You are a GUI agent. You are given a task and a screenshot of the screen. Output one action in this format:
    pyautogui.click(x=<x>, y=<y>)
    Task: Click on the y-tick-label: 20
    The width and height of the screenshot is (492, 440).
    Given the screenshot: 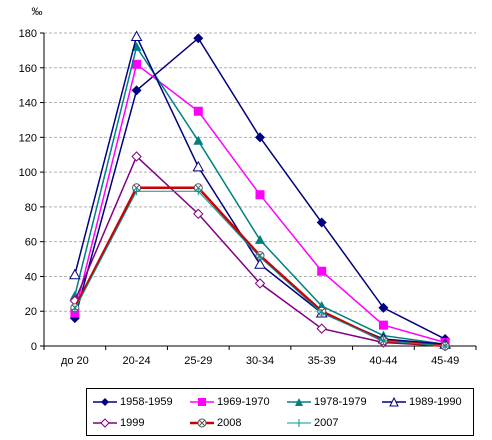 What is the action you would take?
    pyautogui.click(x=31, y=312)
    